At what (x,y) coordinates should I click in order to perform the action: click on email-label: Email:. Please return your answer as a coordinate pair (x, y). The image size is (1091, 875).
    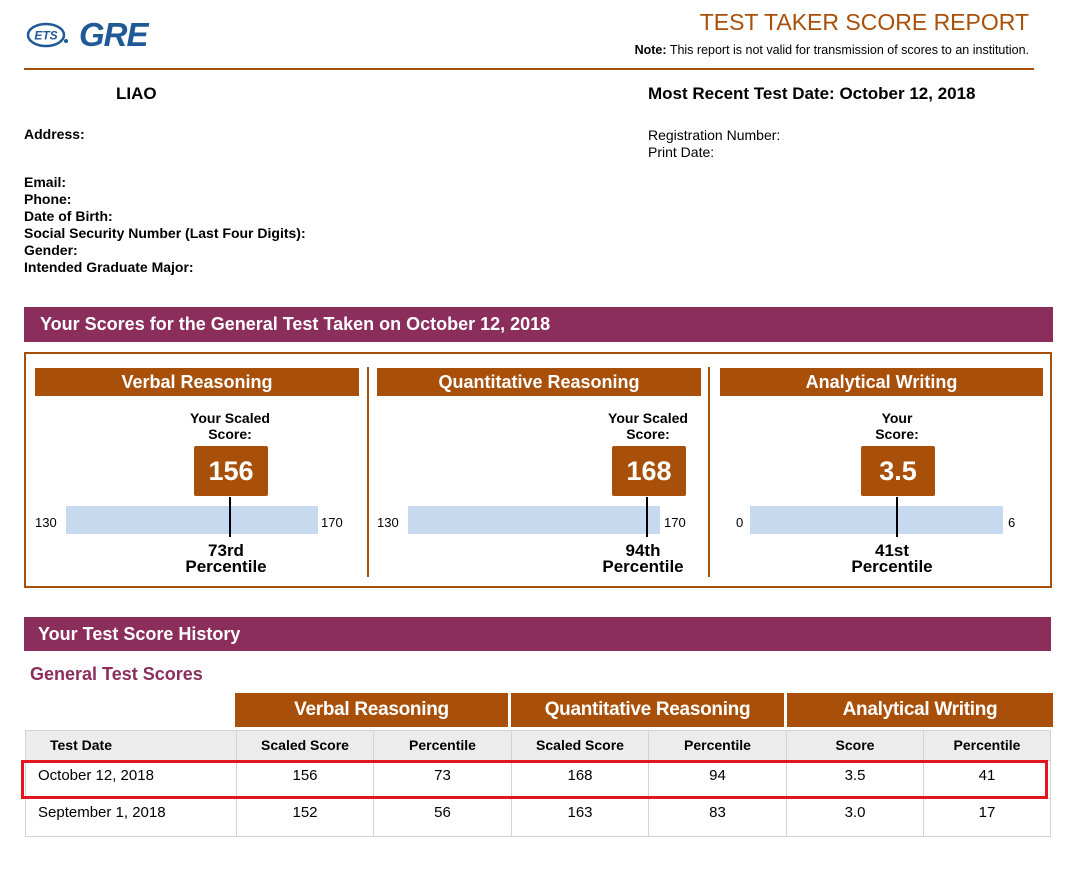
    Looking at the image, I should click on (45, 182).